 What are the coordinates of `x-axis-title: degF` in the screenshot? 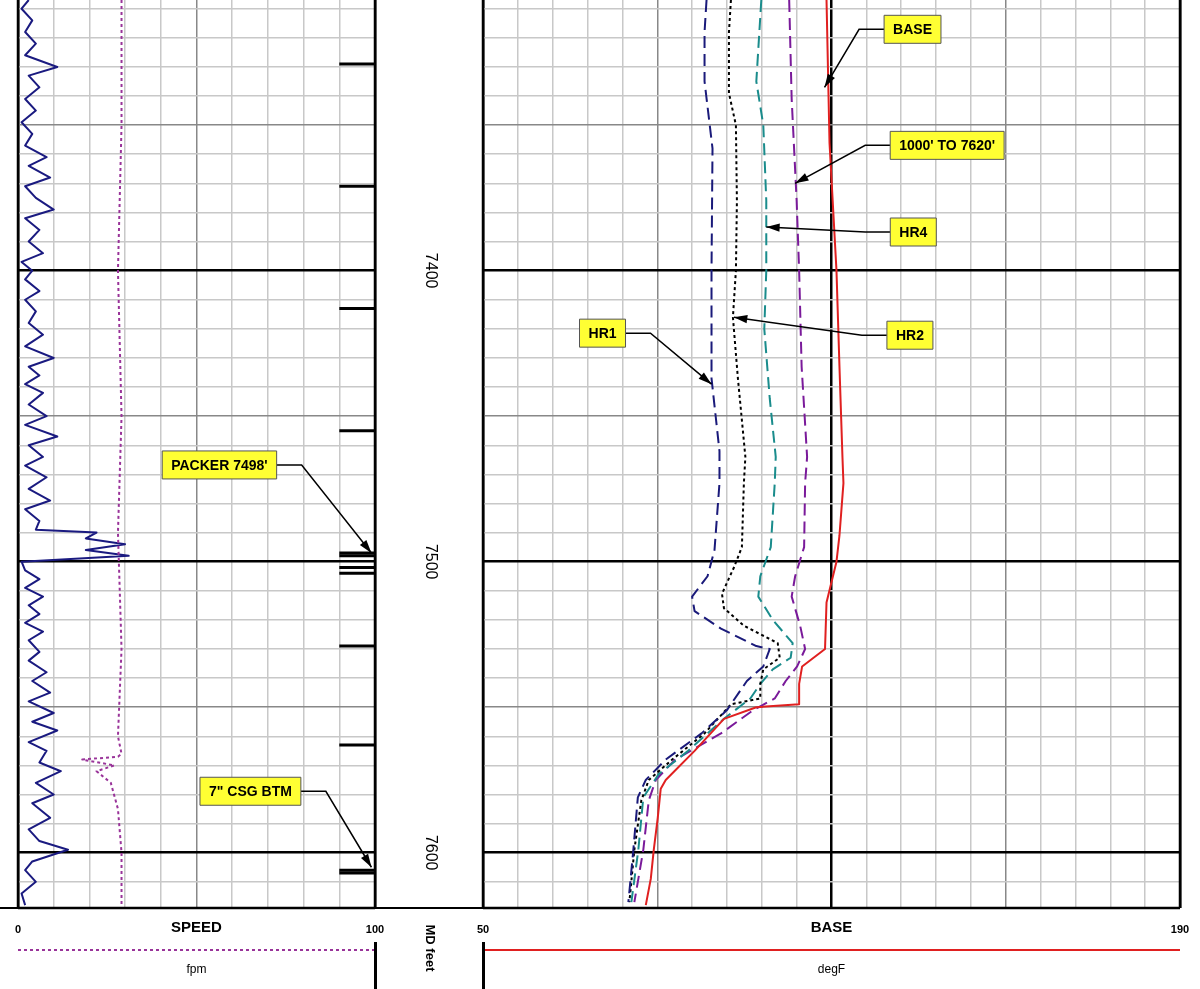 It's located at (831, 969).